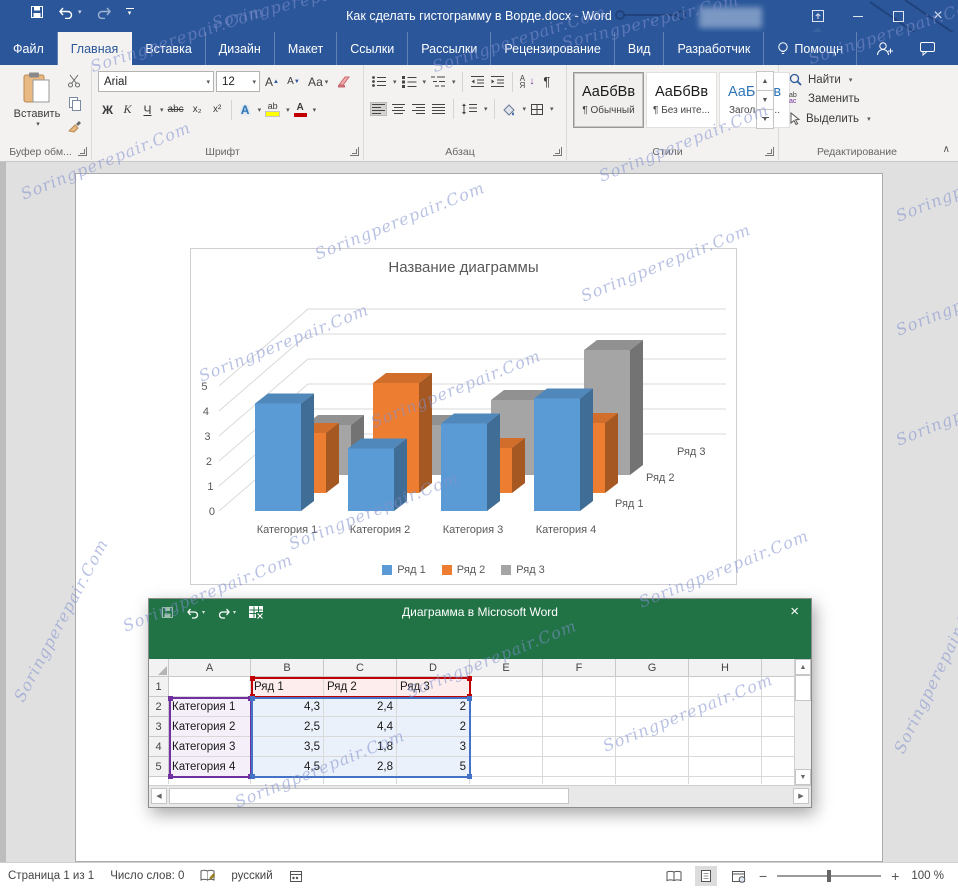 This screenshot has width=958, height=889. Describe the element at coordinates (652, 767) in the screenshot. I see `cell-G5` at that location.